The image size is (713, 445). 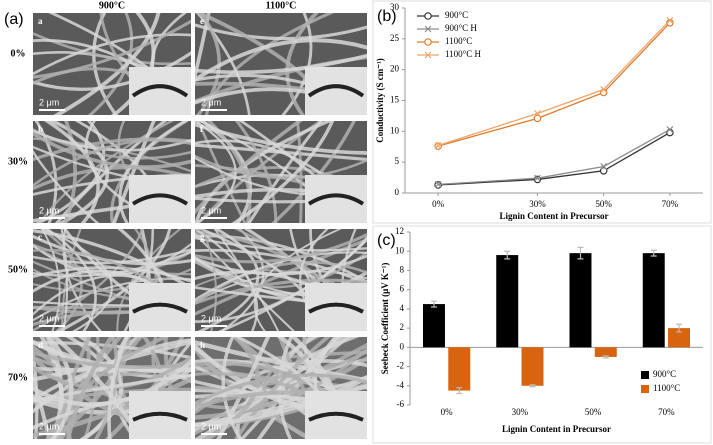 I want to click on image-letter: d, so click(x=40, y=345).